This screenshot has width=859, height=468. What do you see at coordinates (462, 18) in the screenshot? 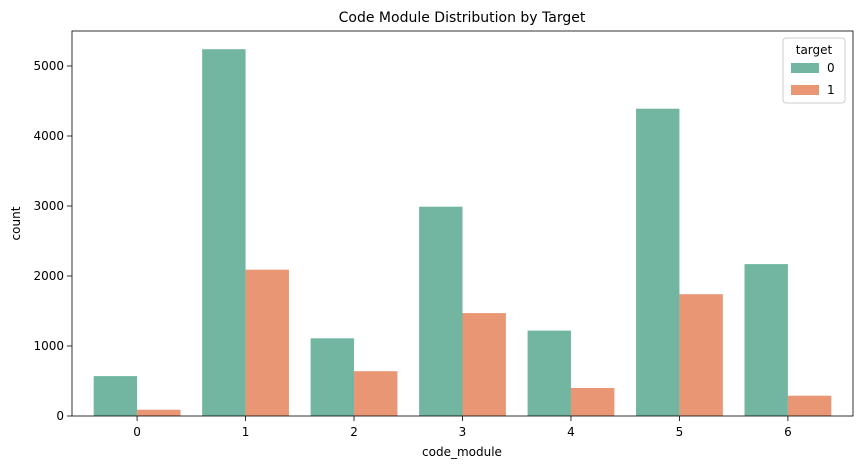
I see `chart-title: Code Module Distribution by Target` at bounding box center [462, 18].